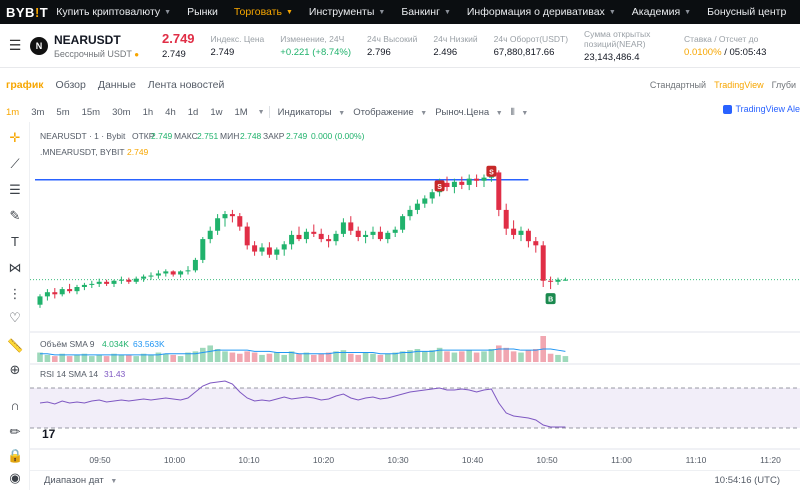 The width and height of the screenshot is (800, 490). What do you see at coordinates (688, 12) in the screenshot?
I see `chevron-down-icon: ▼` at bounding box center [688, 12].